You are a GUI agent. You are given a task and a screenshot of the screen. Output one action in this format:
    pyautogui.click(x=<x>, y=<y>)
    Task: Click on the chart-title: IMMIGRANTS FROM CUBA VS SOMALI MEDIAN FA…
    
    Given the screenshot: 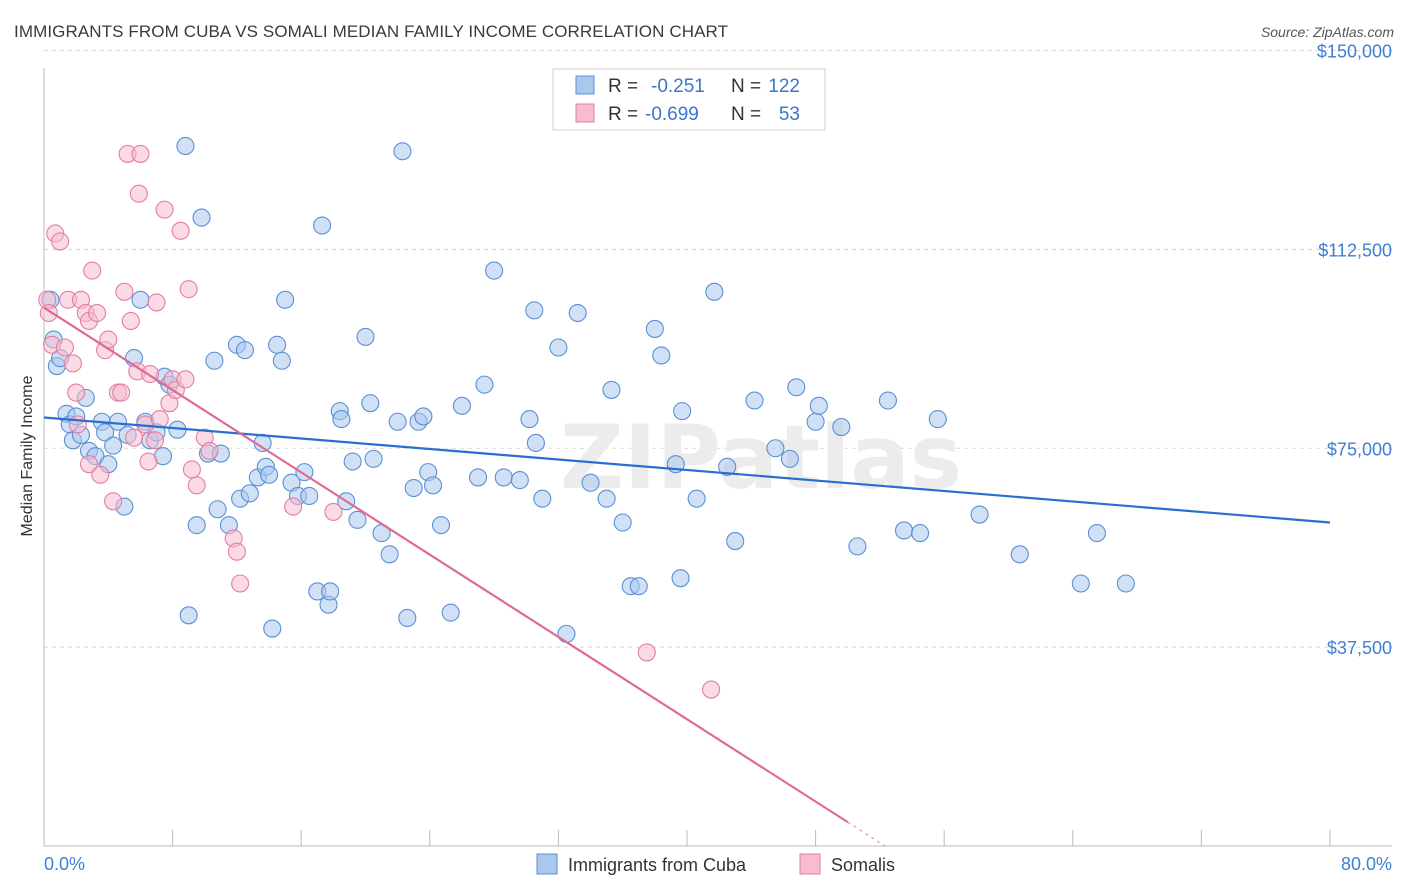 What is the action you would take?
    pyautogui.click(x=371, y=31)
    